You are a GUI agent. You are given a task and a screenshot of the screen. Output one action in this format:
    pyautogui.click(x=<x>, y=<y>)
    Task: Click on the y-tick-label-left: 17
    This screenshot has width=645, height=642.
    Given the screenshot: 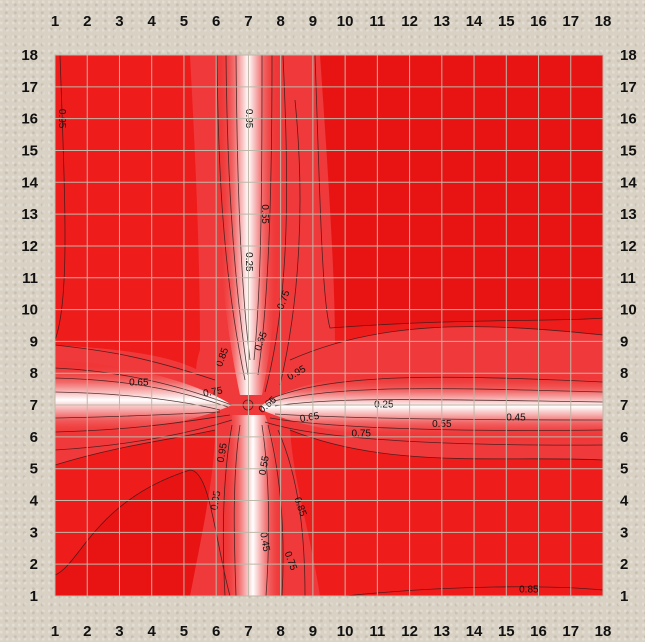 What is the action you would take?
    pyautogui.click(x=29, y=87)
    